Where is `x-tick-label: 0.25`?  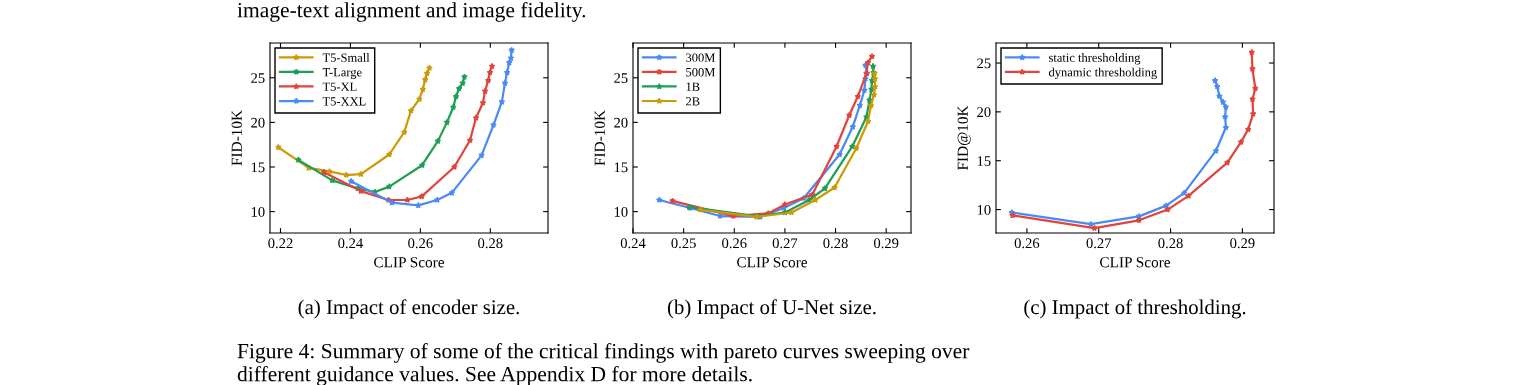 x-tick-label: 0.25 is located at coordinates (683, 243).